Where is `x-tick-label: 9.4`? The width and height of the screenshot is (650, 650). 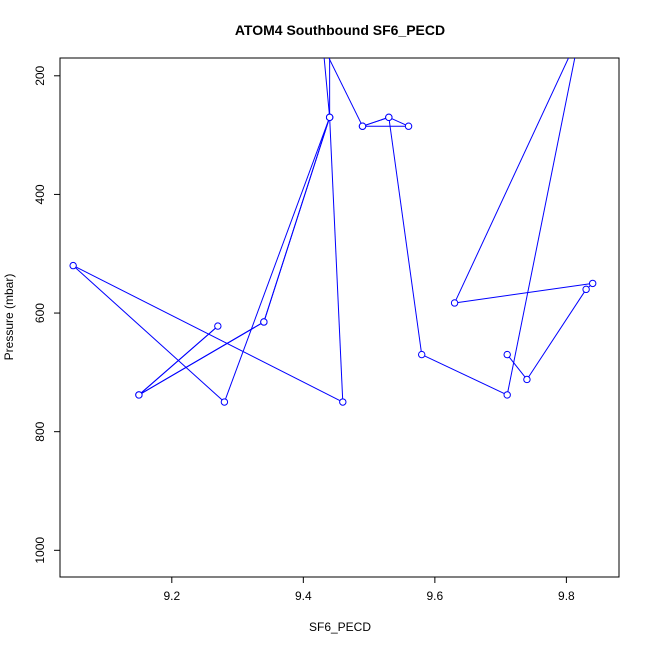
x-tick-label: 9.4 is located at coordinates (303, 596).